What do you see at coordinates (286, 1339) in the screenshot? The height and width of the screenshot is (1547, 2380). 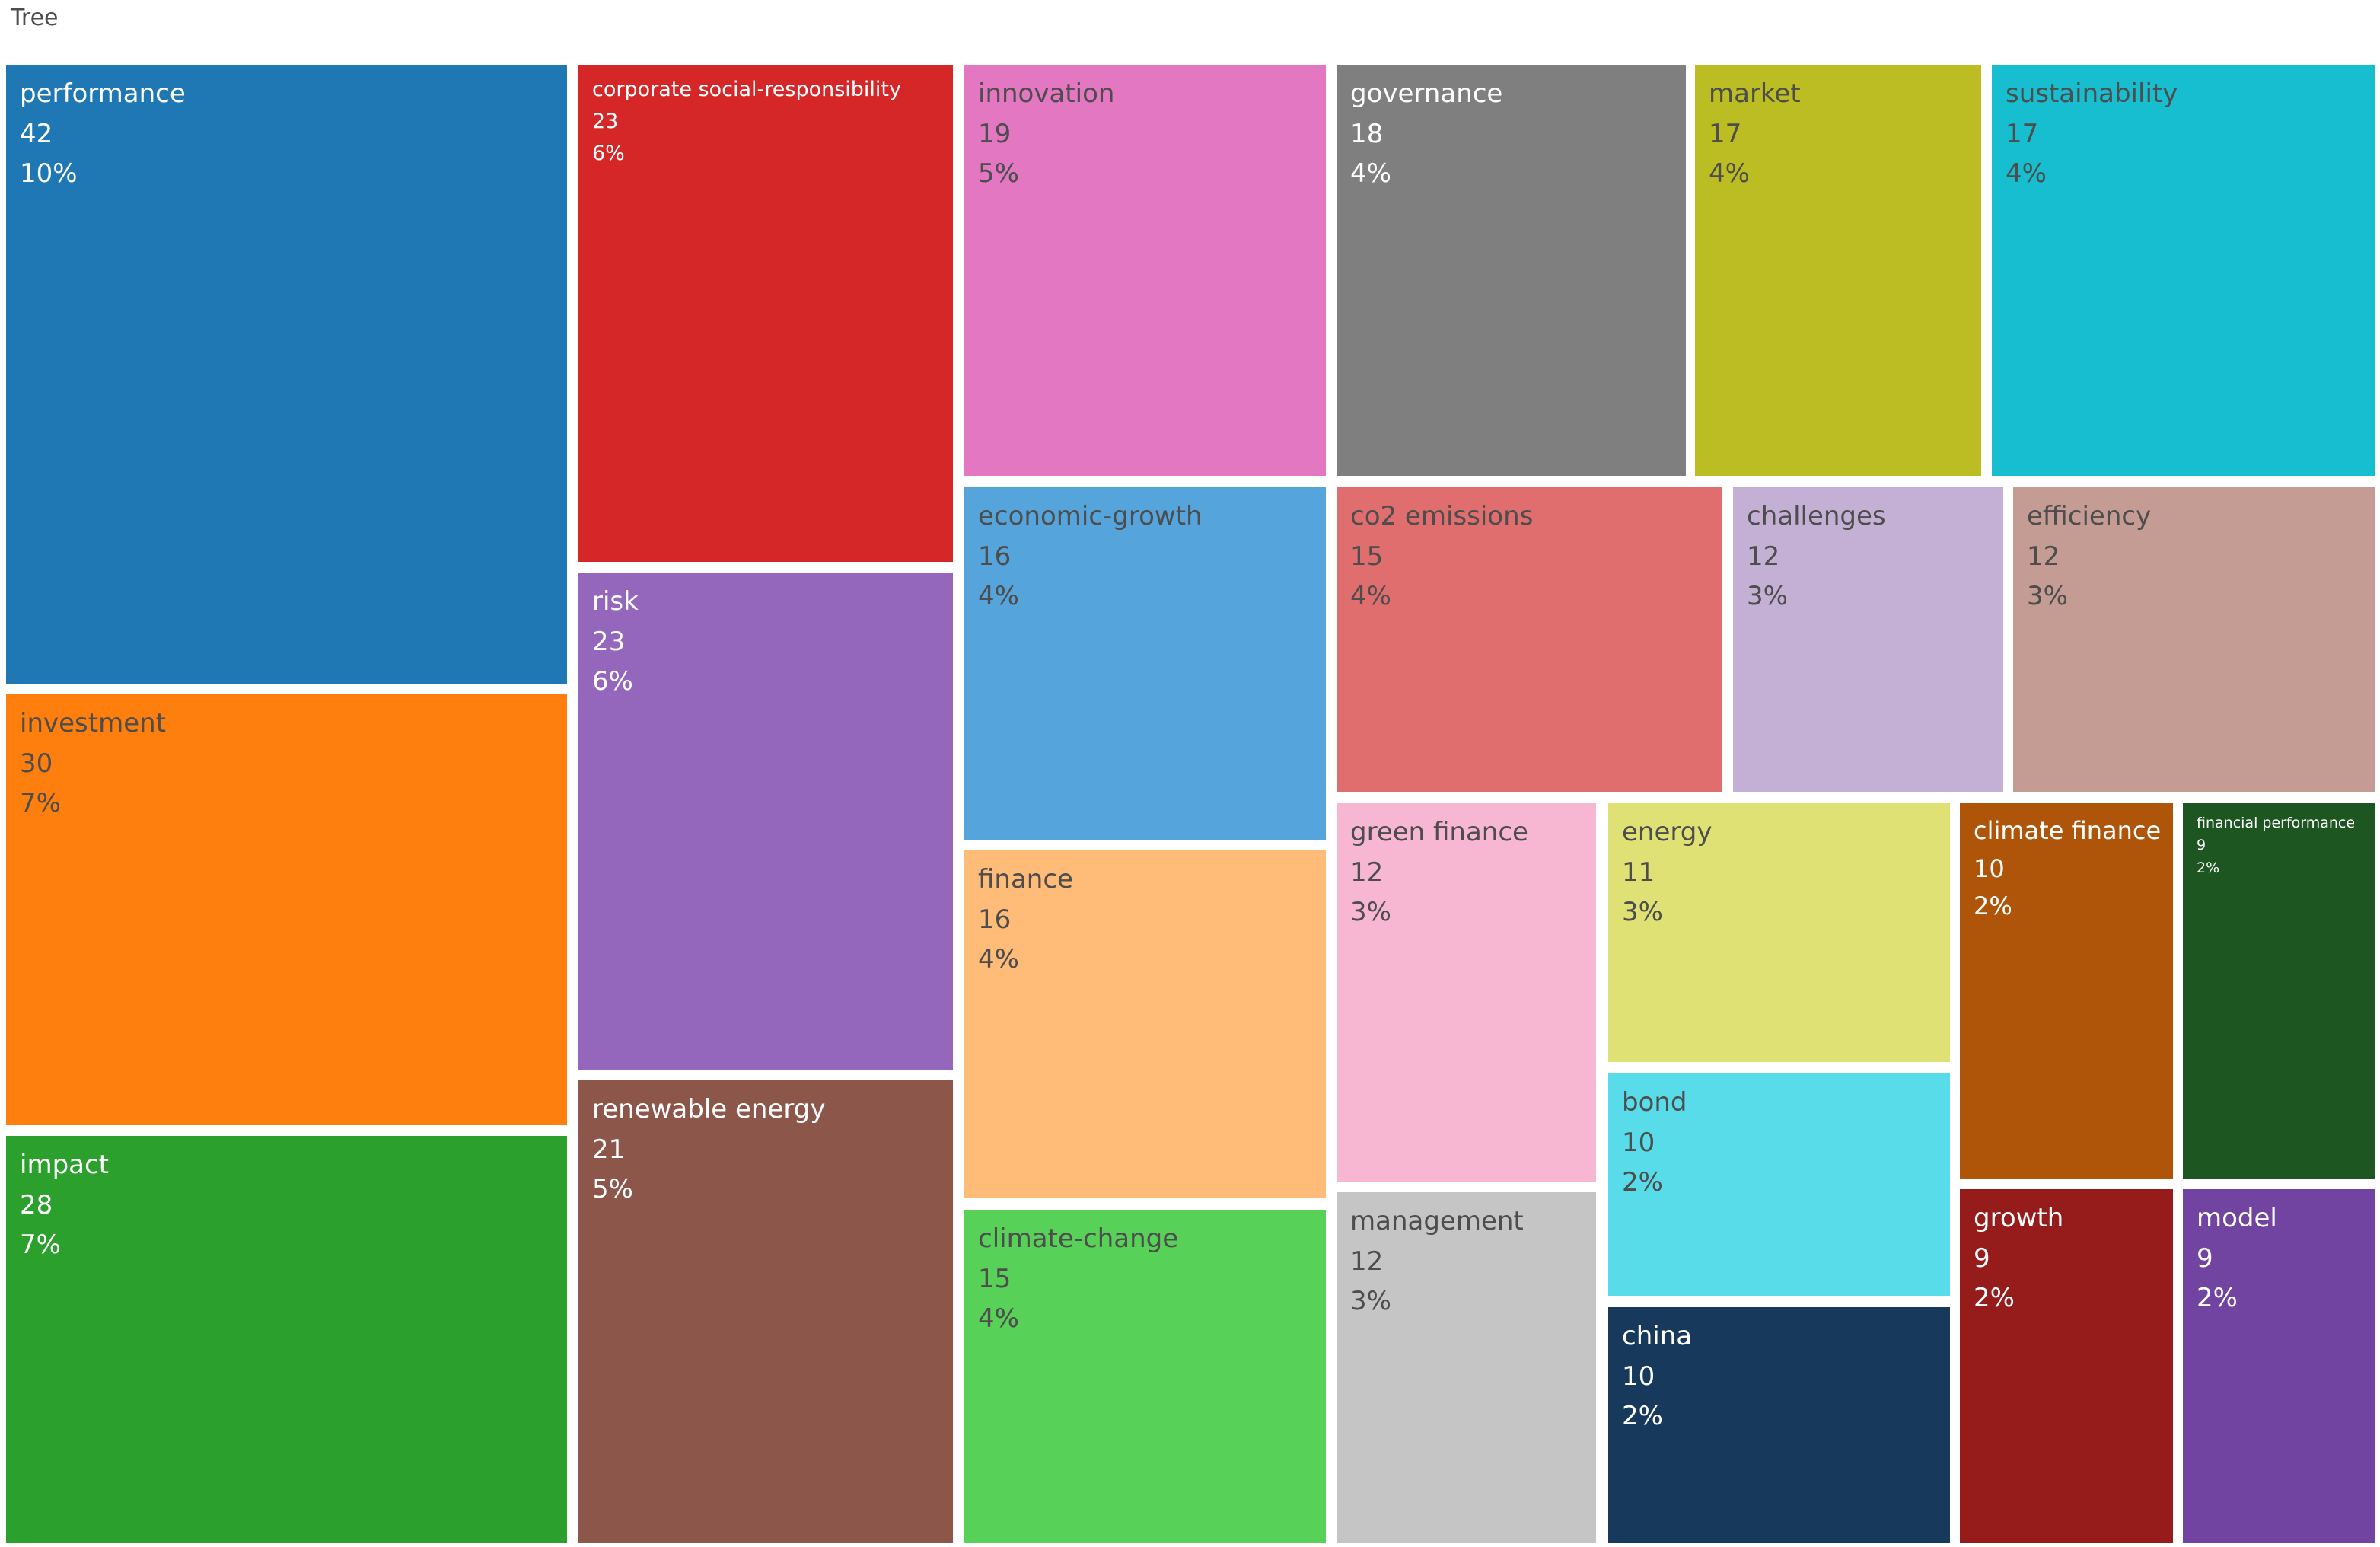 I see `treemap-tile-impact: impact 28 7%` at bounding box center [286, 1339].